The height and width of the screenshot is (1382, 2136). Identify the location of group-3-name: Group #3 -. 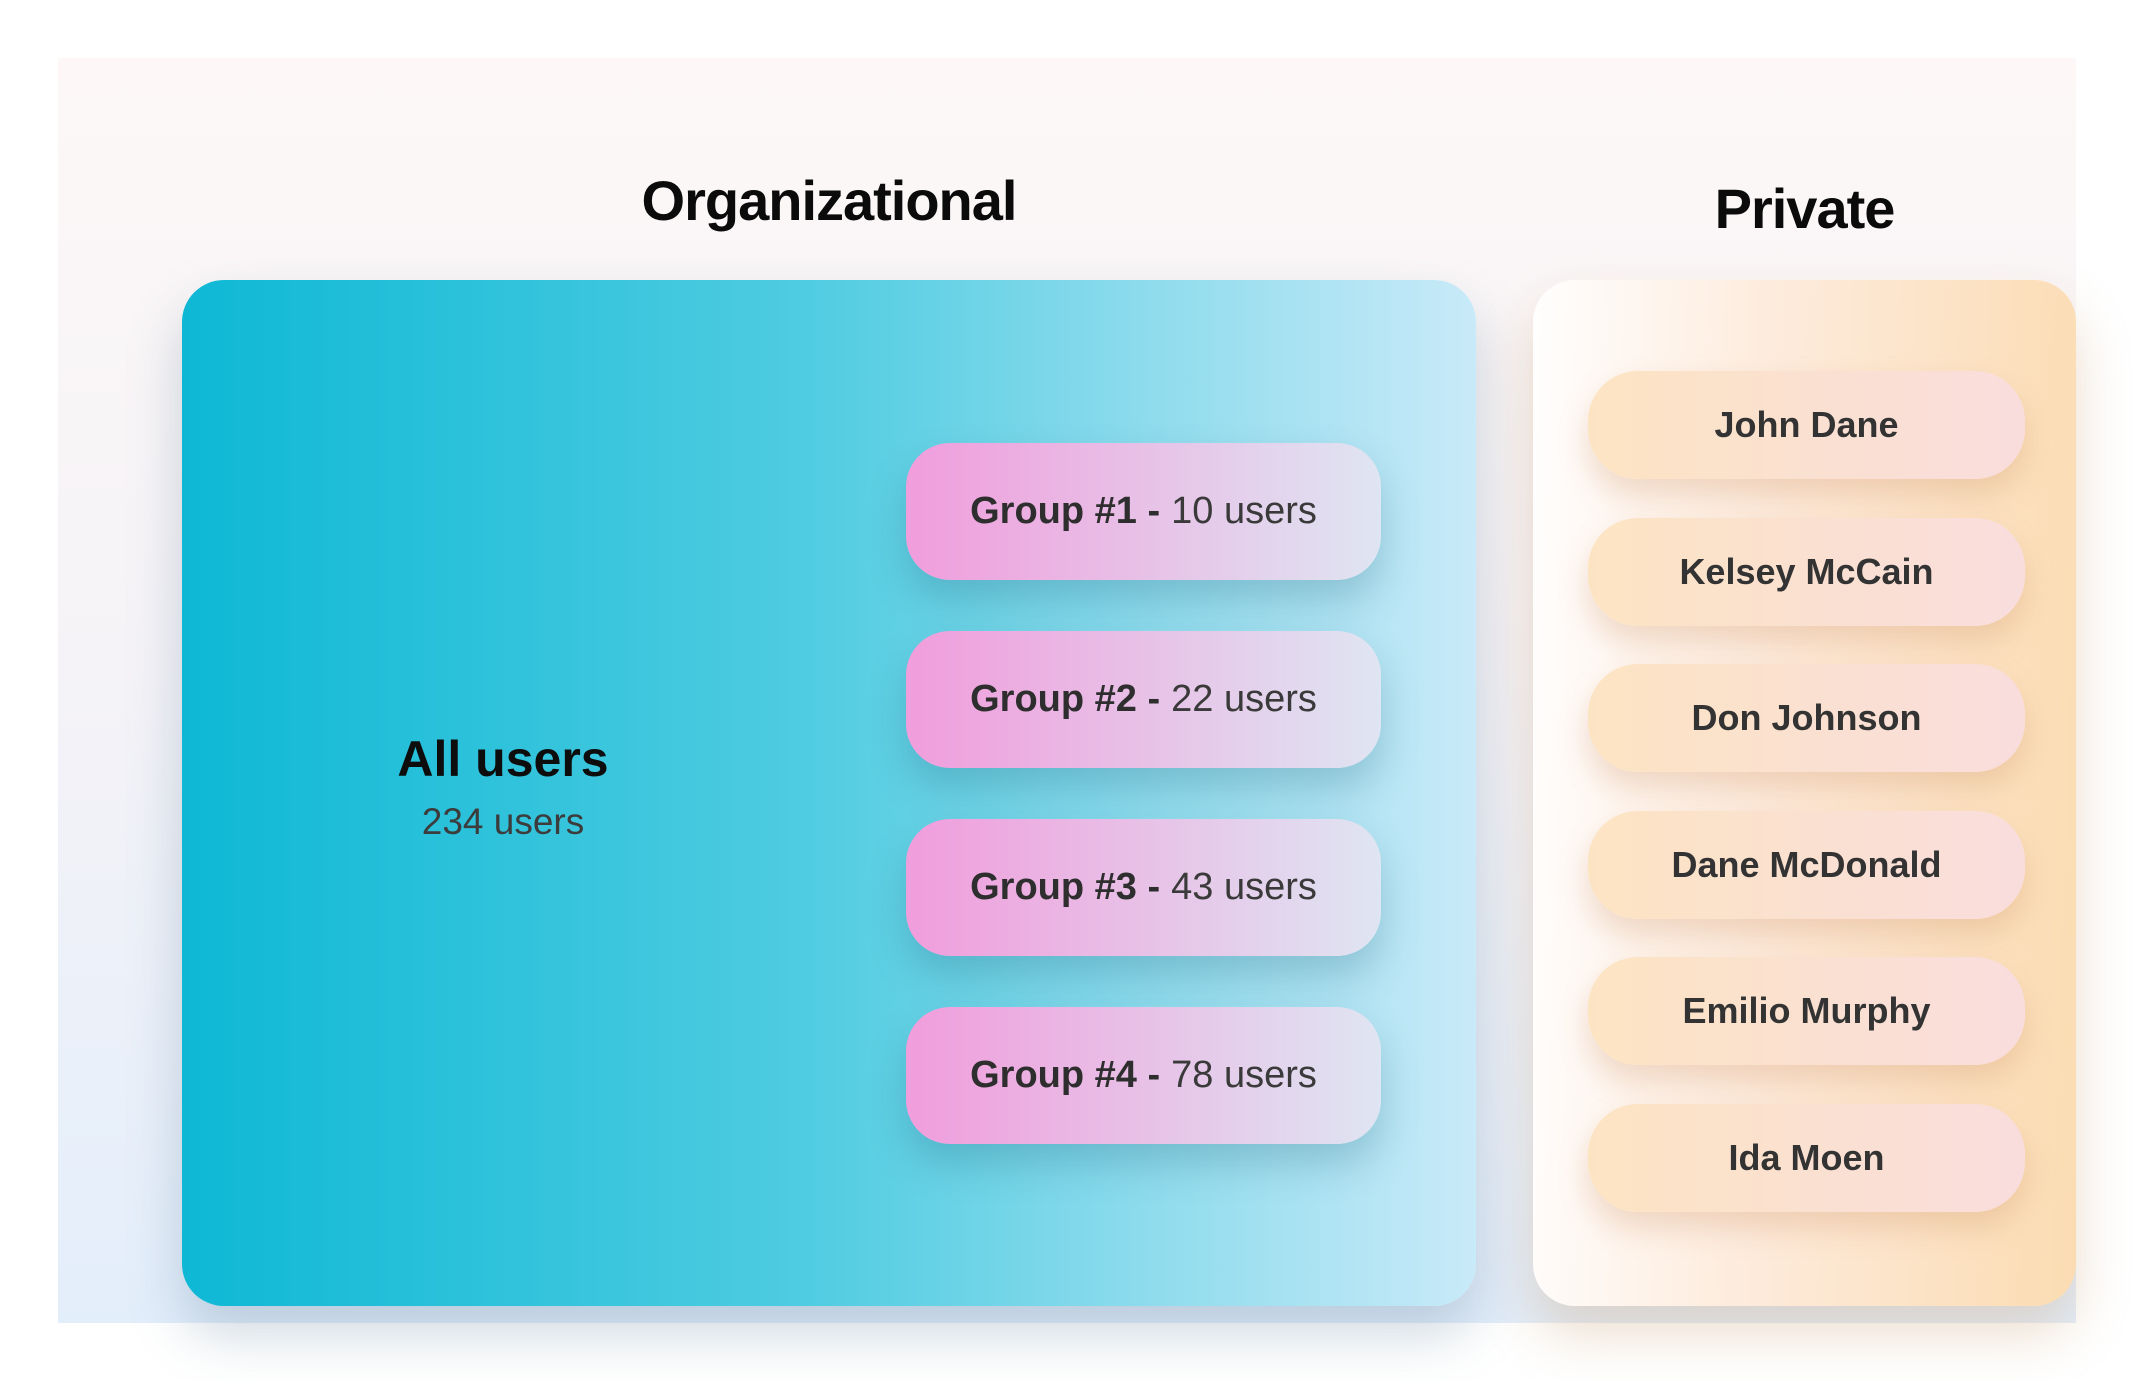
(1065, 887).